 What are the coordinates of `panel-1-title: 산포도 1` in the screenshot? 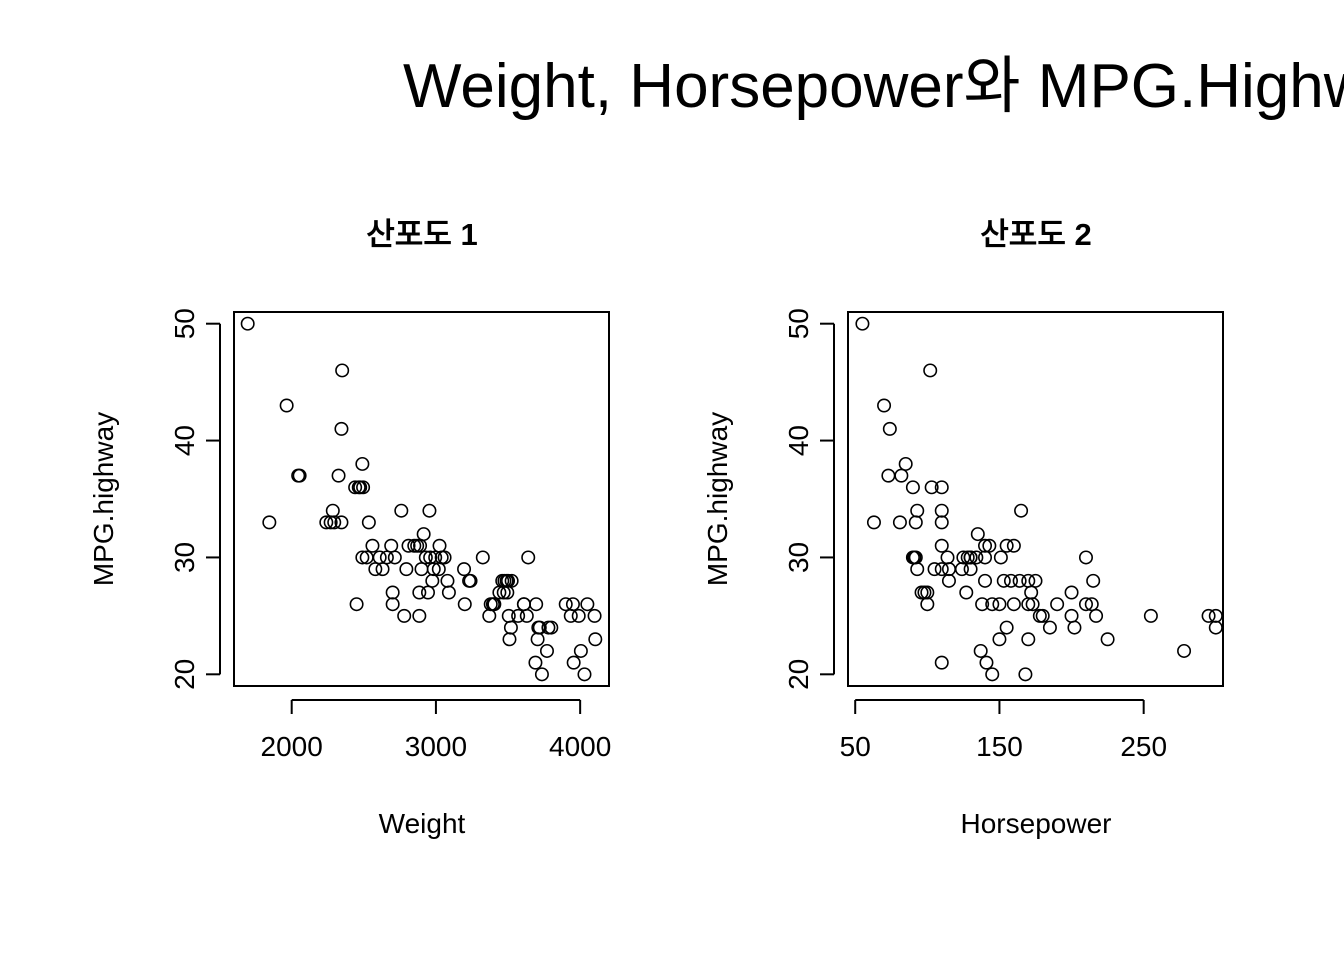 It's located at (421, 234).